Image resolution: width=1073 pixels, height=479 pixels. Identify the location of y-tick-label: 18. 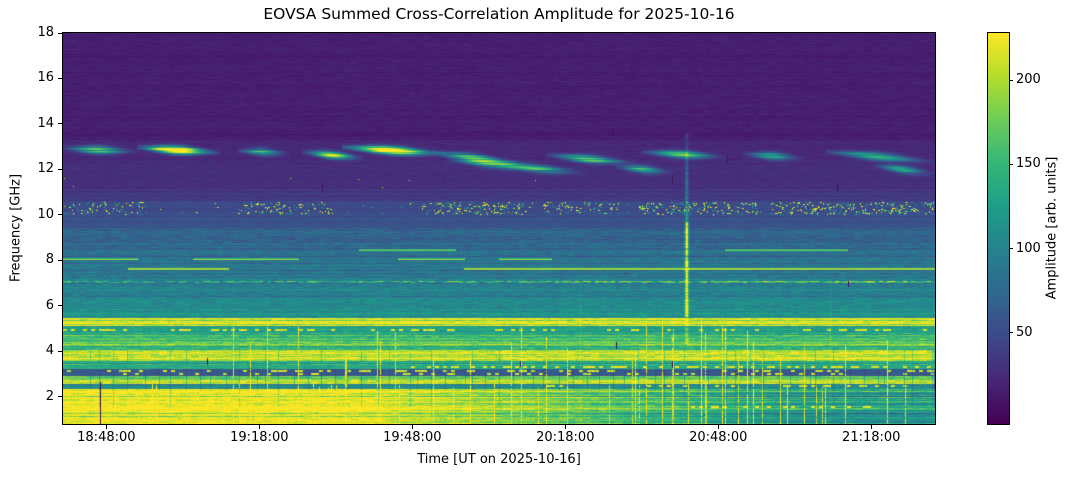
(45, 32).